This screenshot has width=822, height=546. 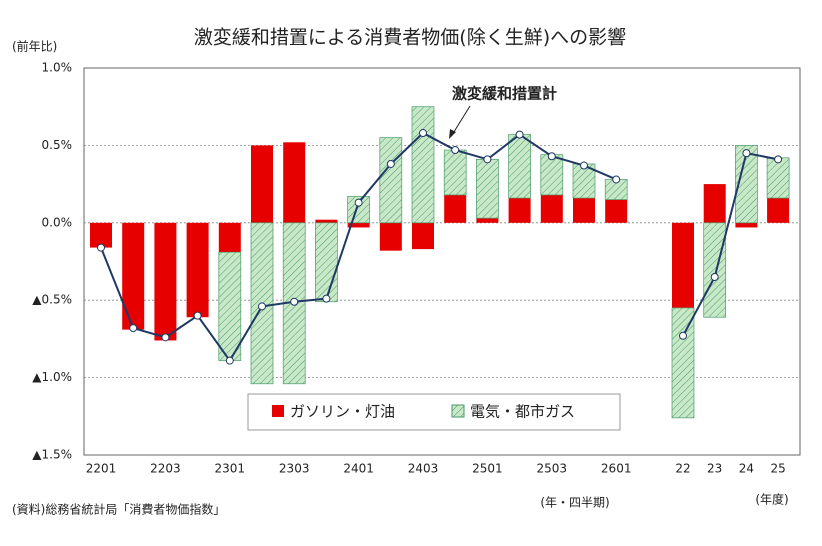 I want to click on x-tick-label: 2503, so click(x=552, y=469).